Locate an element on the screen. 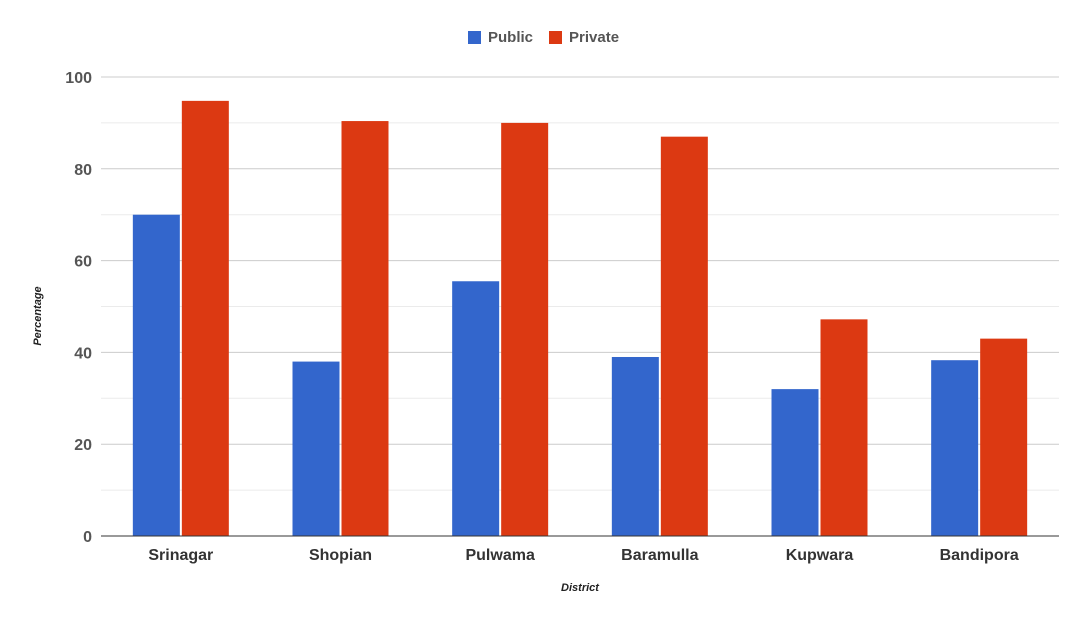  legend: Public Private is located at coordinates (551, 37).